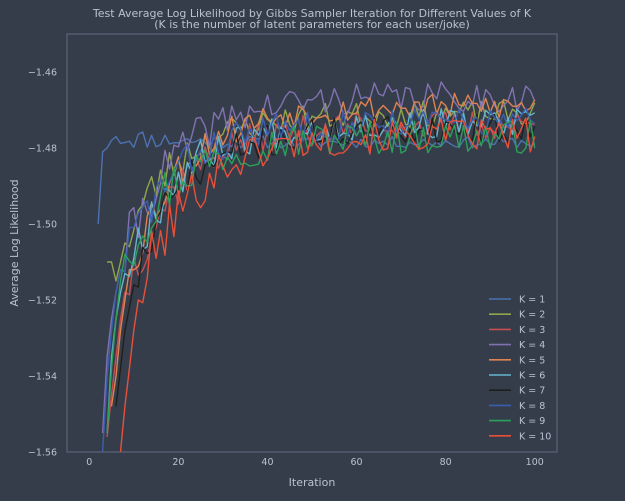 The height and width of the screenshot is (501, 625). I want to click on y-tick-label: −1.48, so click(42, 149).